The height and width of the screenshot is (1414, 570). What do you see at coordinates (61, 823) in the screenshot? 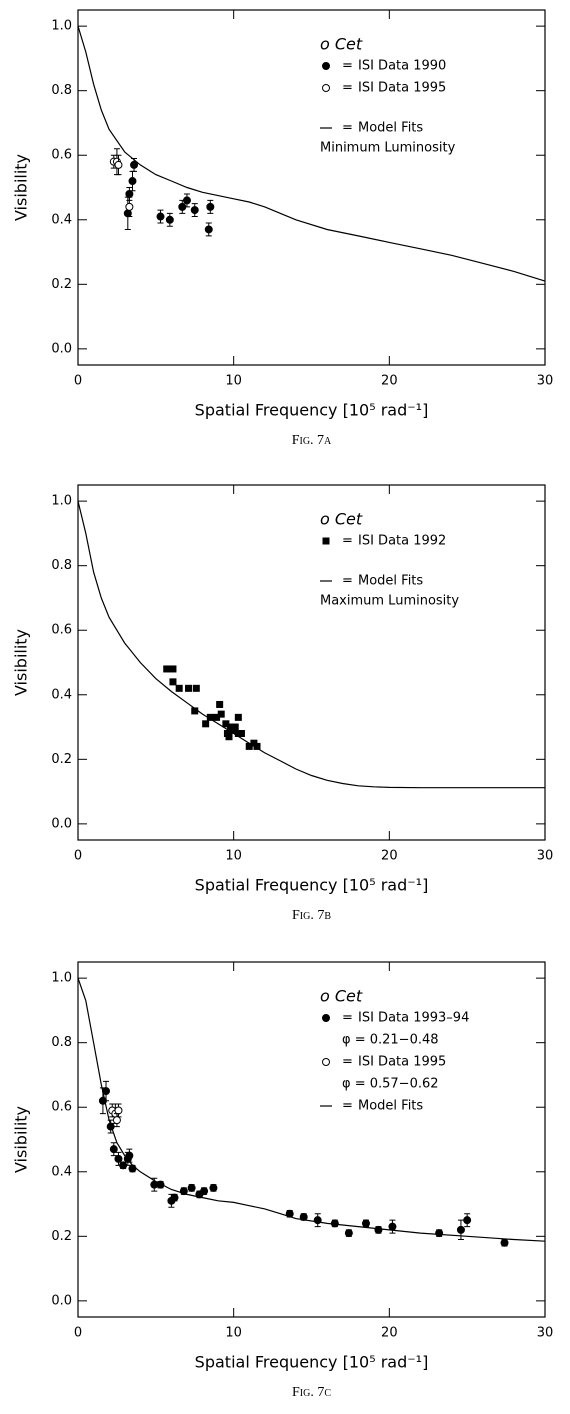
I see `y-tick-label: 0.0` at bounding box center [61, 823].